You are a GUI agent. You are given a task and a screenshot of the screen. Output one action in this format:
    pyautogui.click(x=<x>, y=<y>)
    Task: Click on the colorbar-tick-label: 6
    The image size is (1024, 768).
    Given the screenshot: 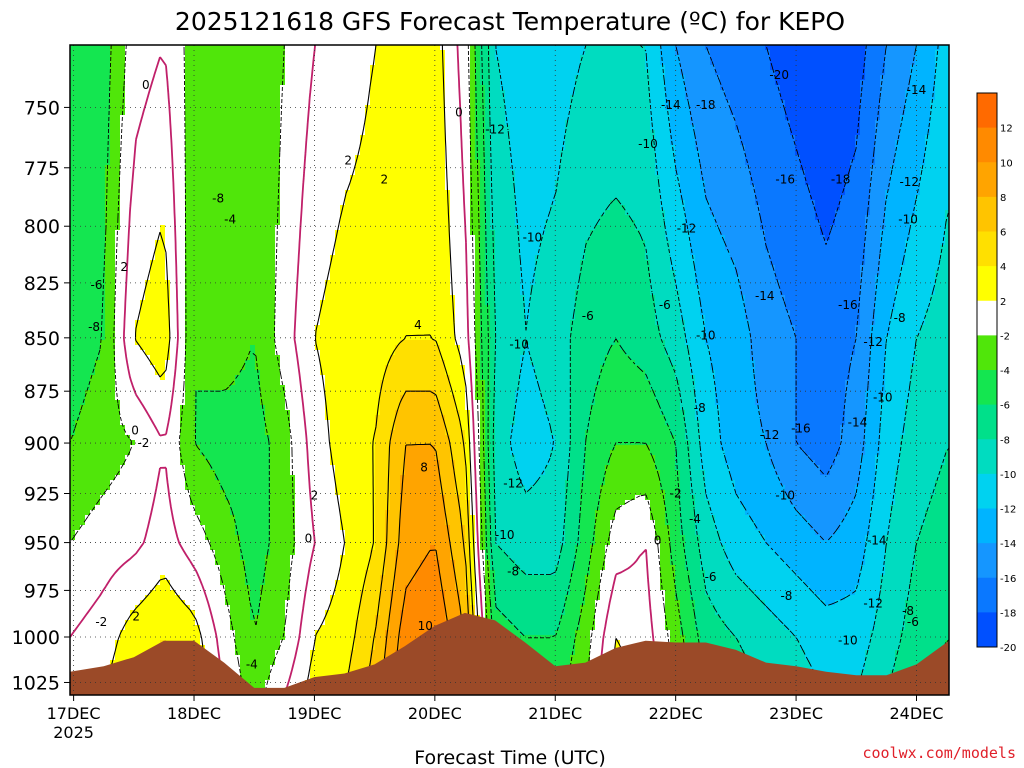 What is the action you would take?
    pyautogui.click(x=1003, y=233)
    